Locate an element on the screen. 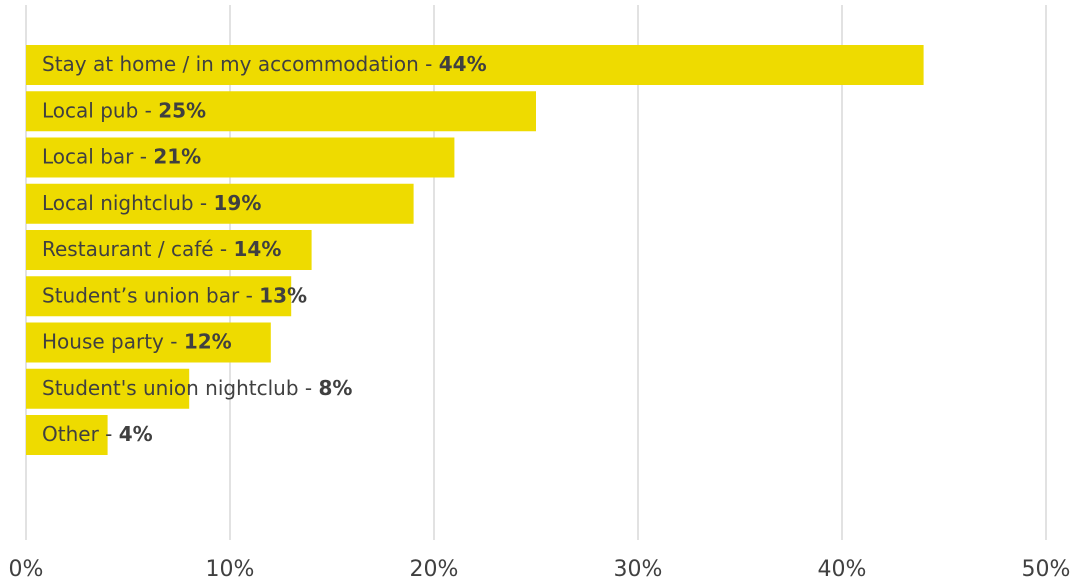 The width and height of the screenshot is (1076, 586). category-label: Restaurant / café - is located at coordinates (137, 249).